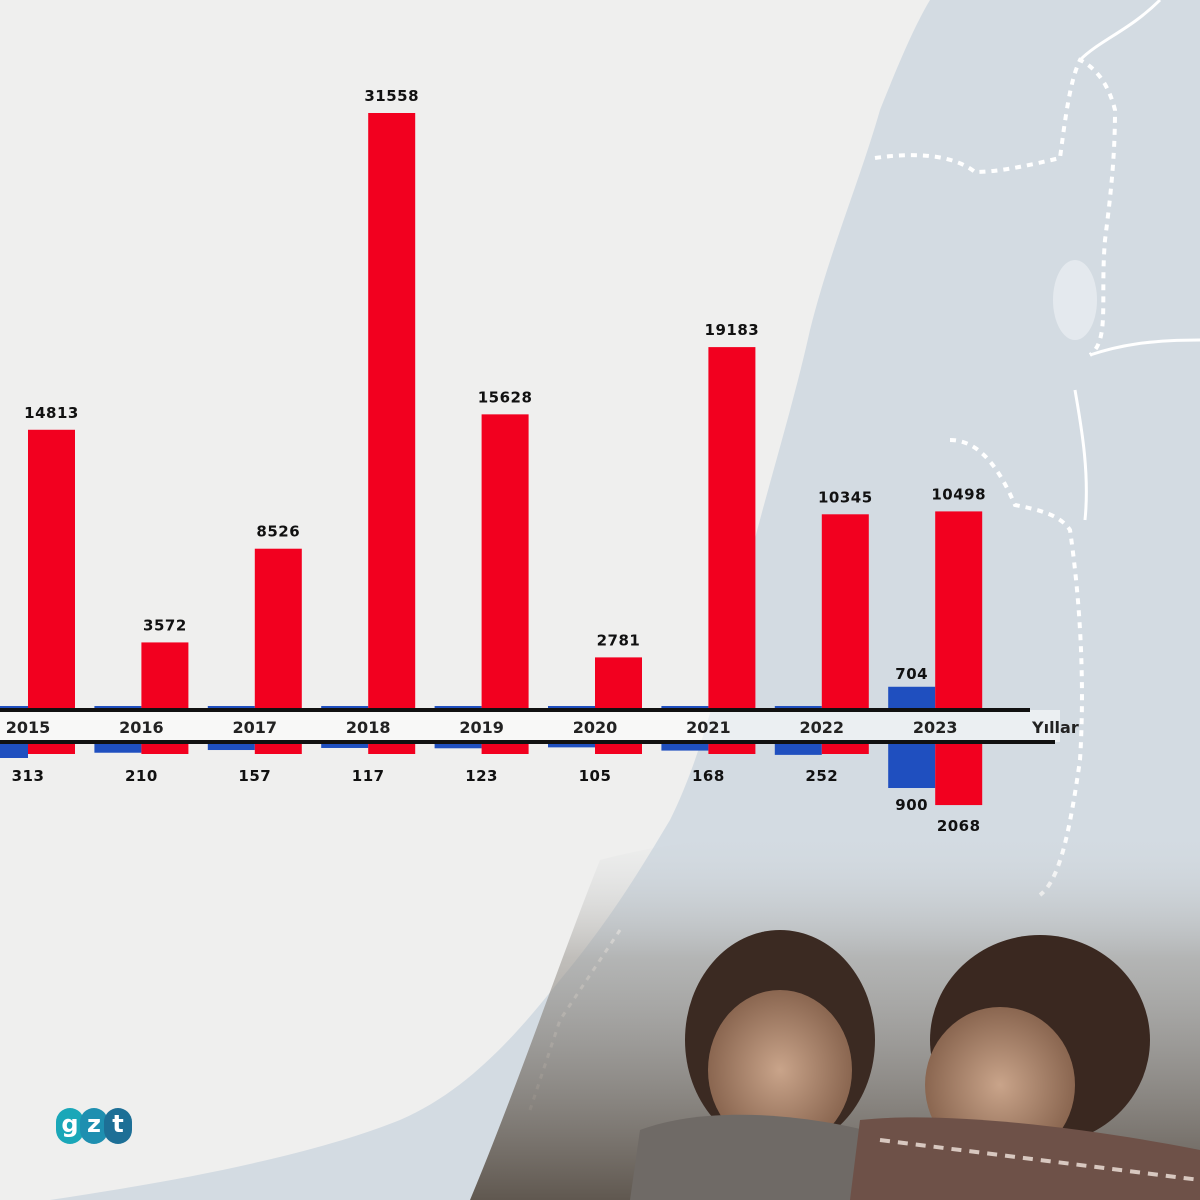 The height and width of the screenshot is (1200, 1200). I want to click on year-label-2021: 2021, so click(708, 727).